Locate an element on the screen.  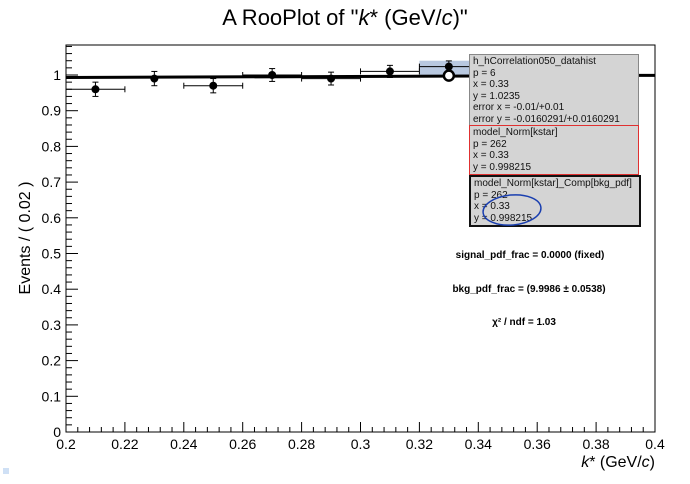
x-tick-label: 0.38 is located at coordinates (595, 444).